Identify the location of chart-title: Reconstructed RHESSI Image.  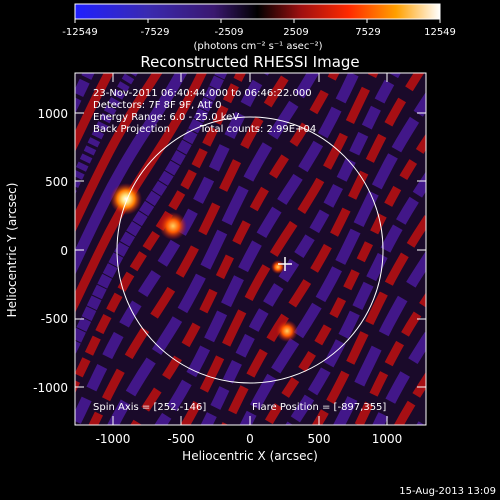
(249, 62).